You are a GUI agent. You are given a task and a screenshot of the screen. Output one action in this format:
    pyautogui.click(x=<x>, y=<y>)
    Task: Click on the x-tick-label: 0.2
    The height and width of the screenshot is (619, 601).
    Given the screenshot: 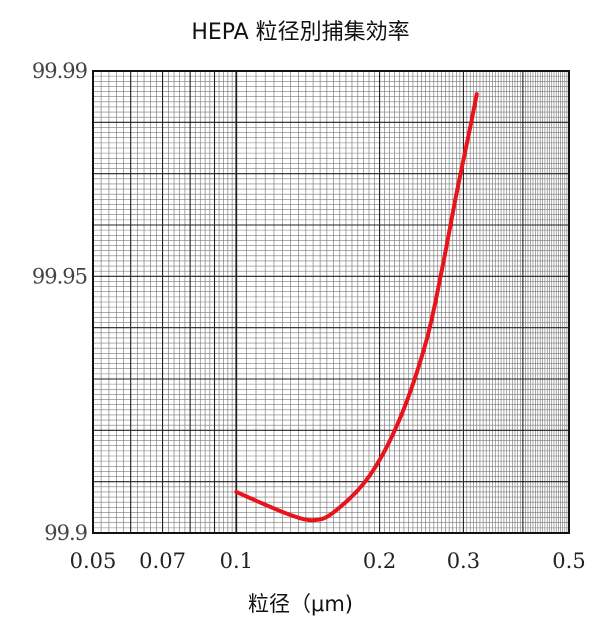 What is the action you would take?
    pyautogui.click(x=379, y=561)
    